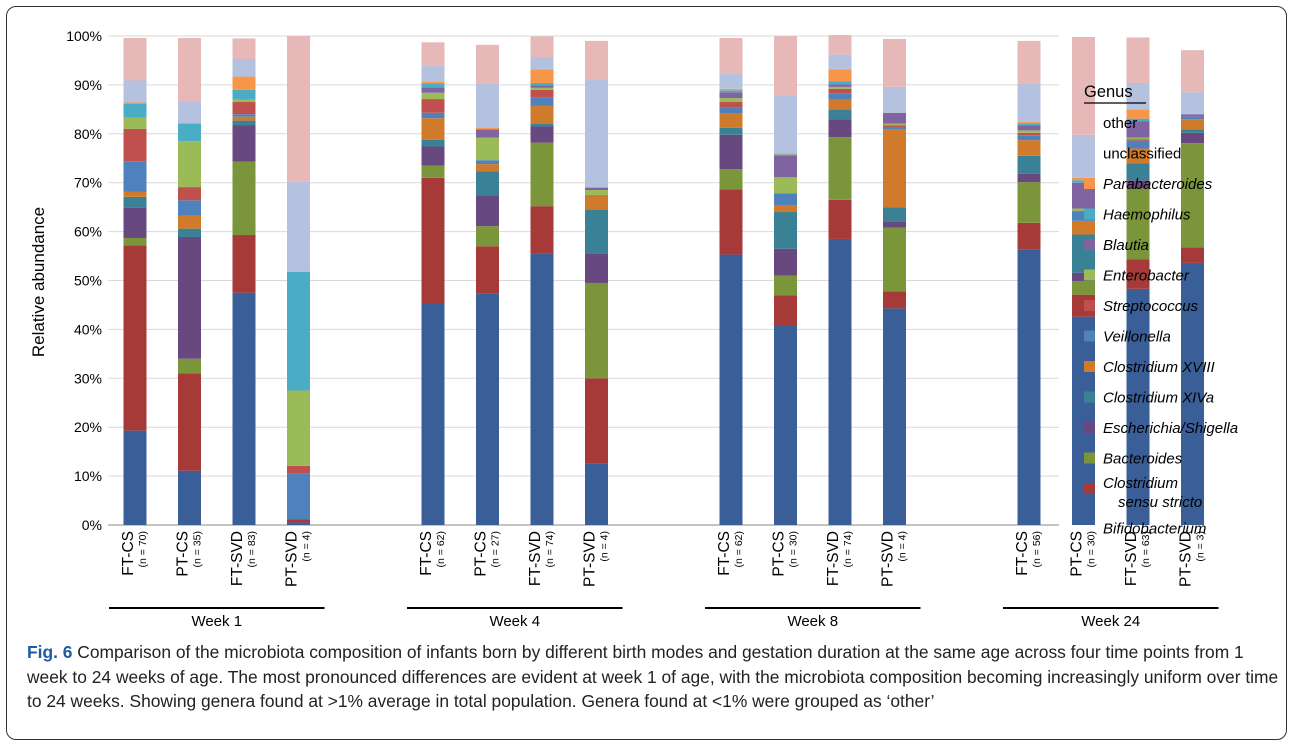  What do you see at coordinates (1126, 245) in the screenshot?
I see `legend-label: Blautia` at bounding box center [1126, 245].